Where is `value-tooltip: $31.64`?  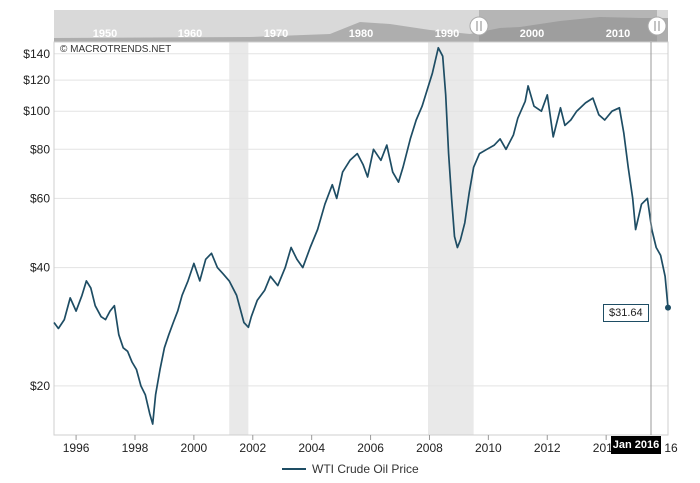 value-tooltip: $31.64 is located at coordinates (626, 313).